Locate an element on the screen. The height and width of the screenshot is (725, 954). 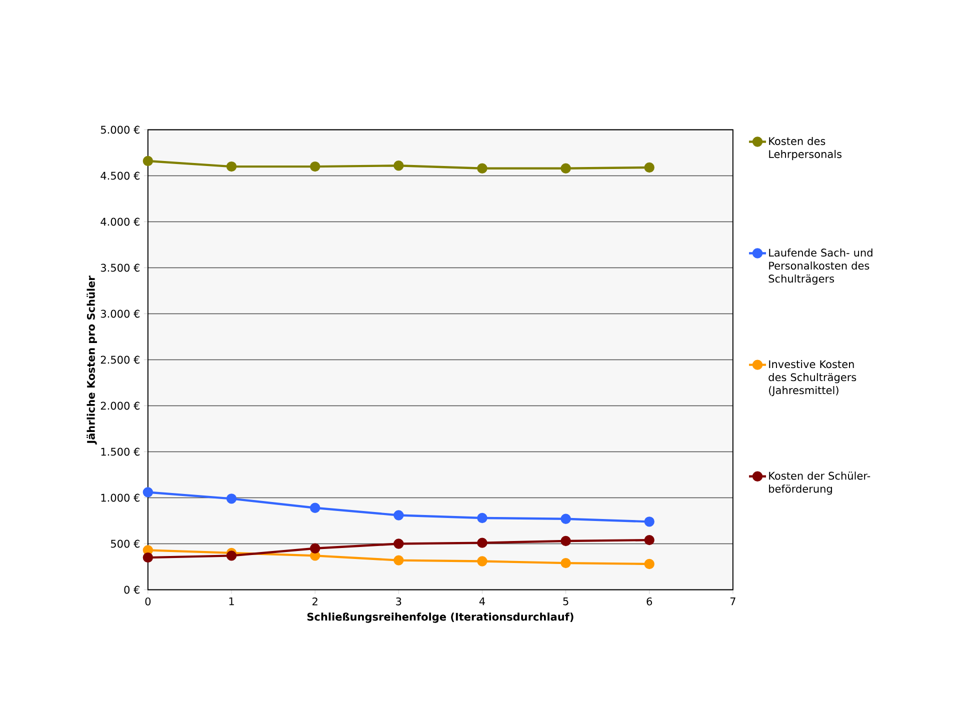
x-tick-label: 6 is located at coordinates (649, 601).